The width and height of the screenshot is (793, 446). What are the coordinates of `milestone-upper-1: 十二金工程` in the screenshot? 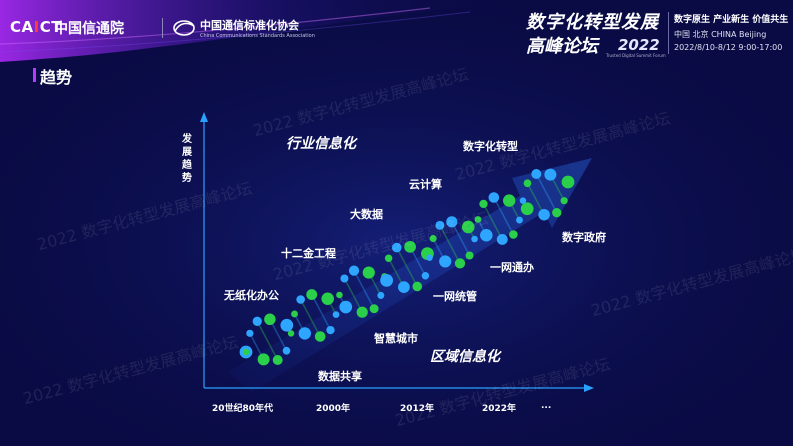 It's located at (308, 253).